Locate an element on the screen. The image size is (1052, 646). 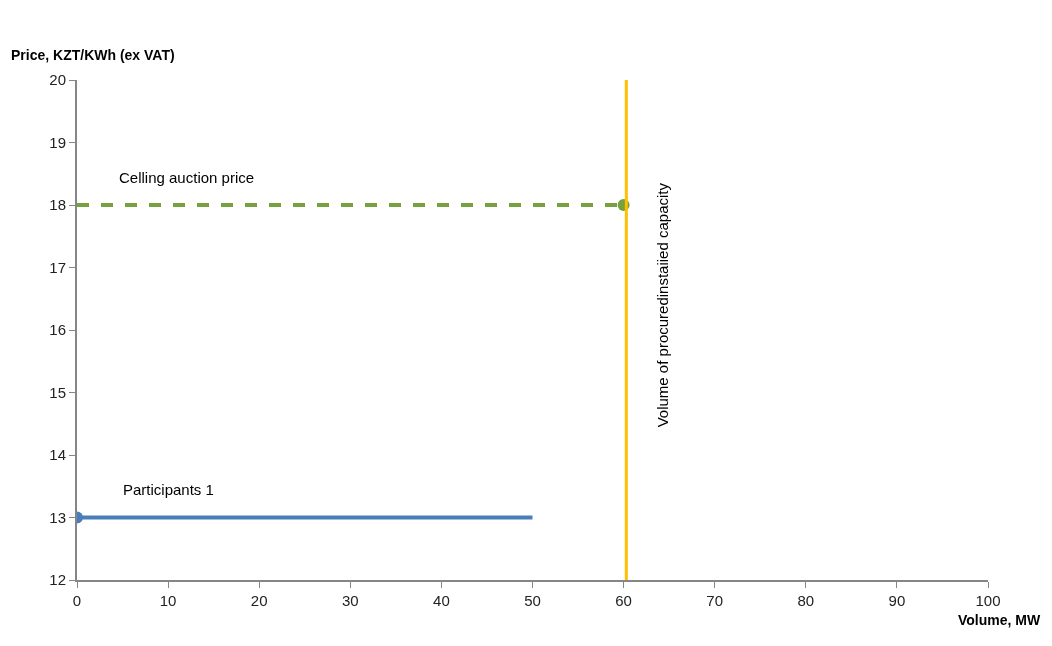
y-tick-label: 17 is located at coordinates (57, 267).